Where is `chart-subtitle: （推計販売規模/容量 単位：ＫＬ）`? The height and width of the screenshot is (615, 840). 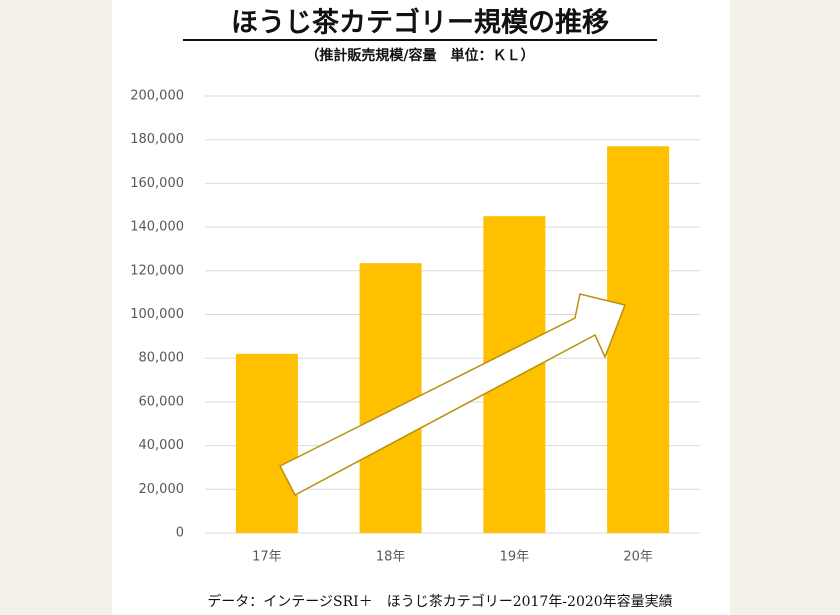 chart-subtitle: （推計販売規模/容量 単位：ＫＬ） is located at coordinates (419, 55).